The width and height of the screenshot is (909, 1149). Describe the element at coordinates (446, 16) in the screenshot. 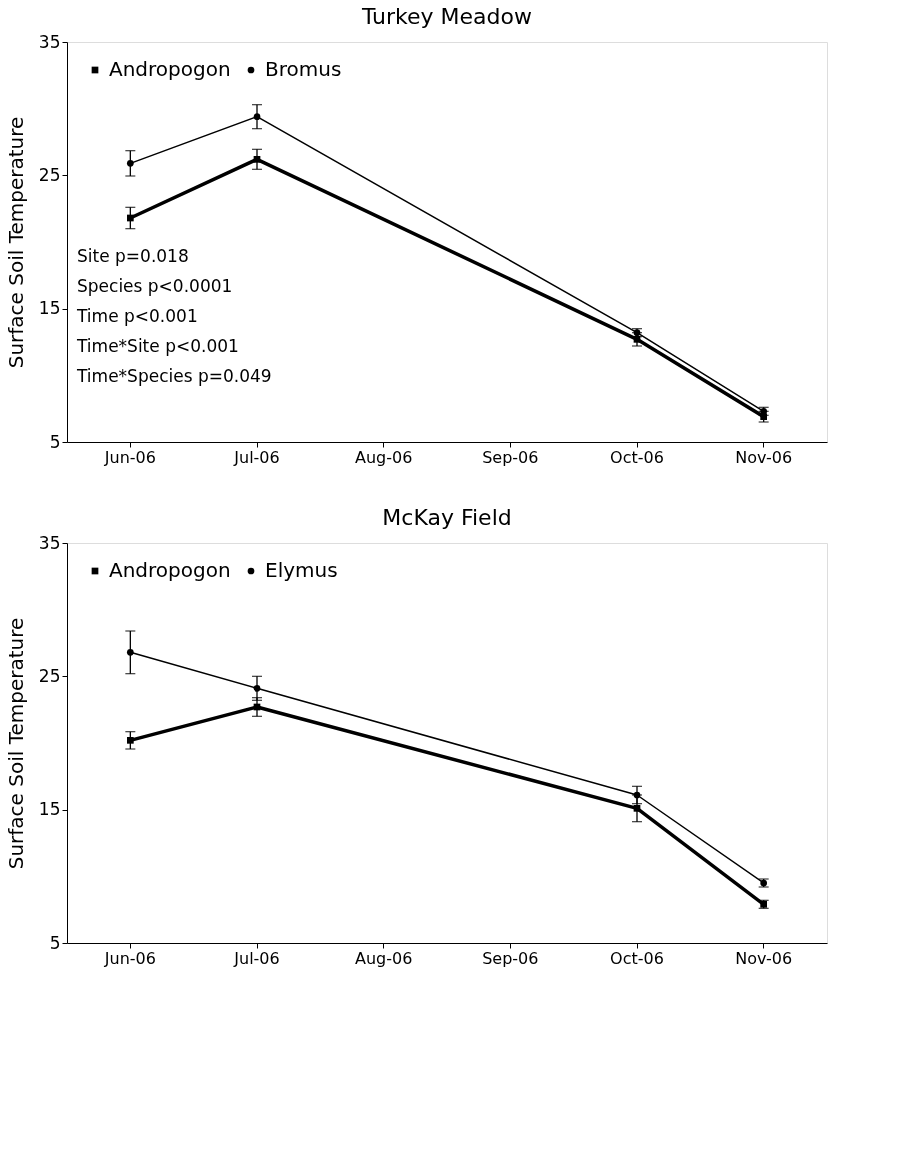

I see `chart-title: Turkey Meadow` at that location.